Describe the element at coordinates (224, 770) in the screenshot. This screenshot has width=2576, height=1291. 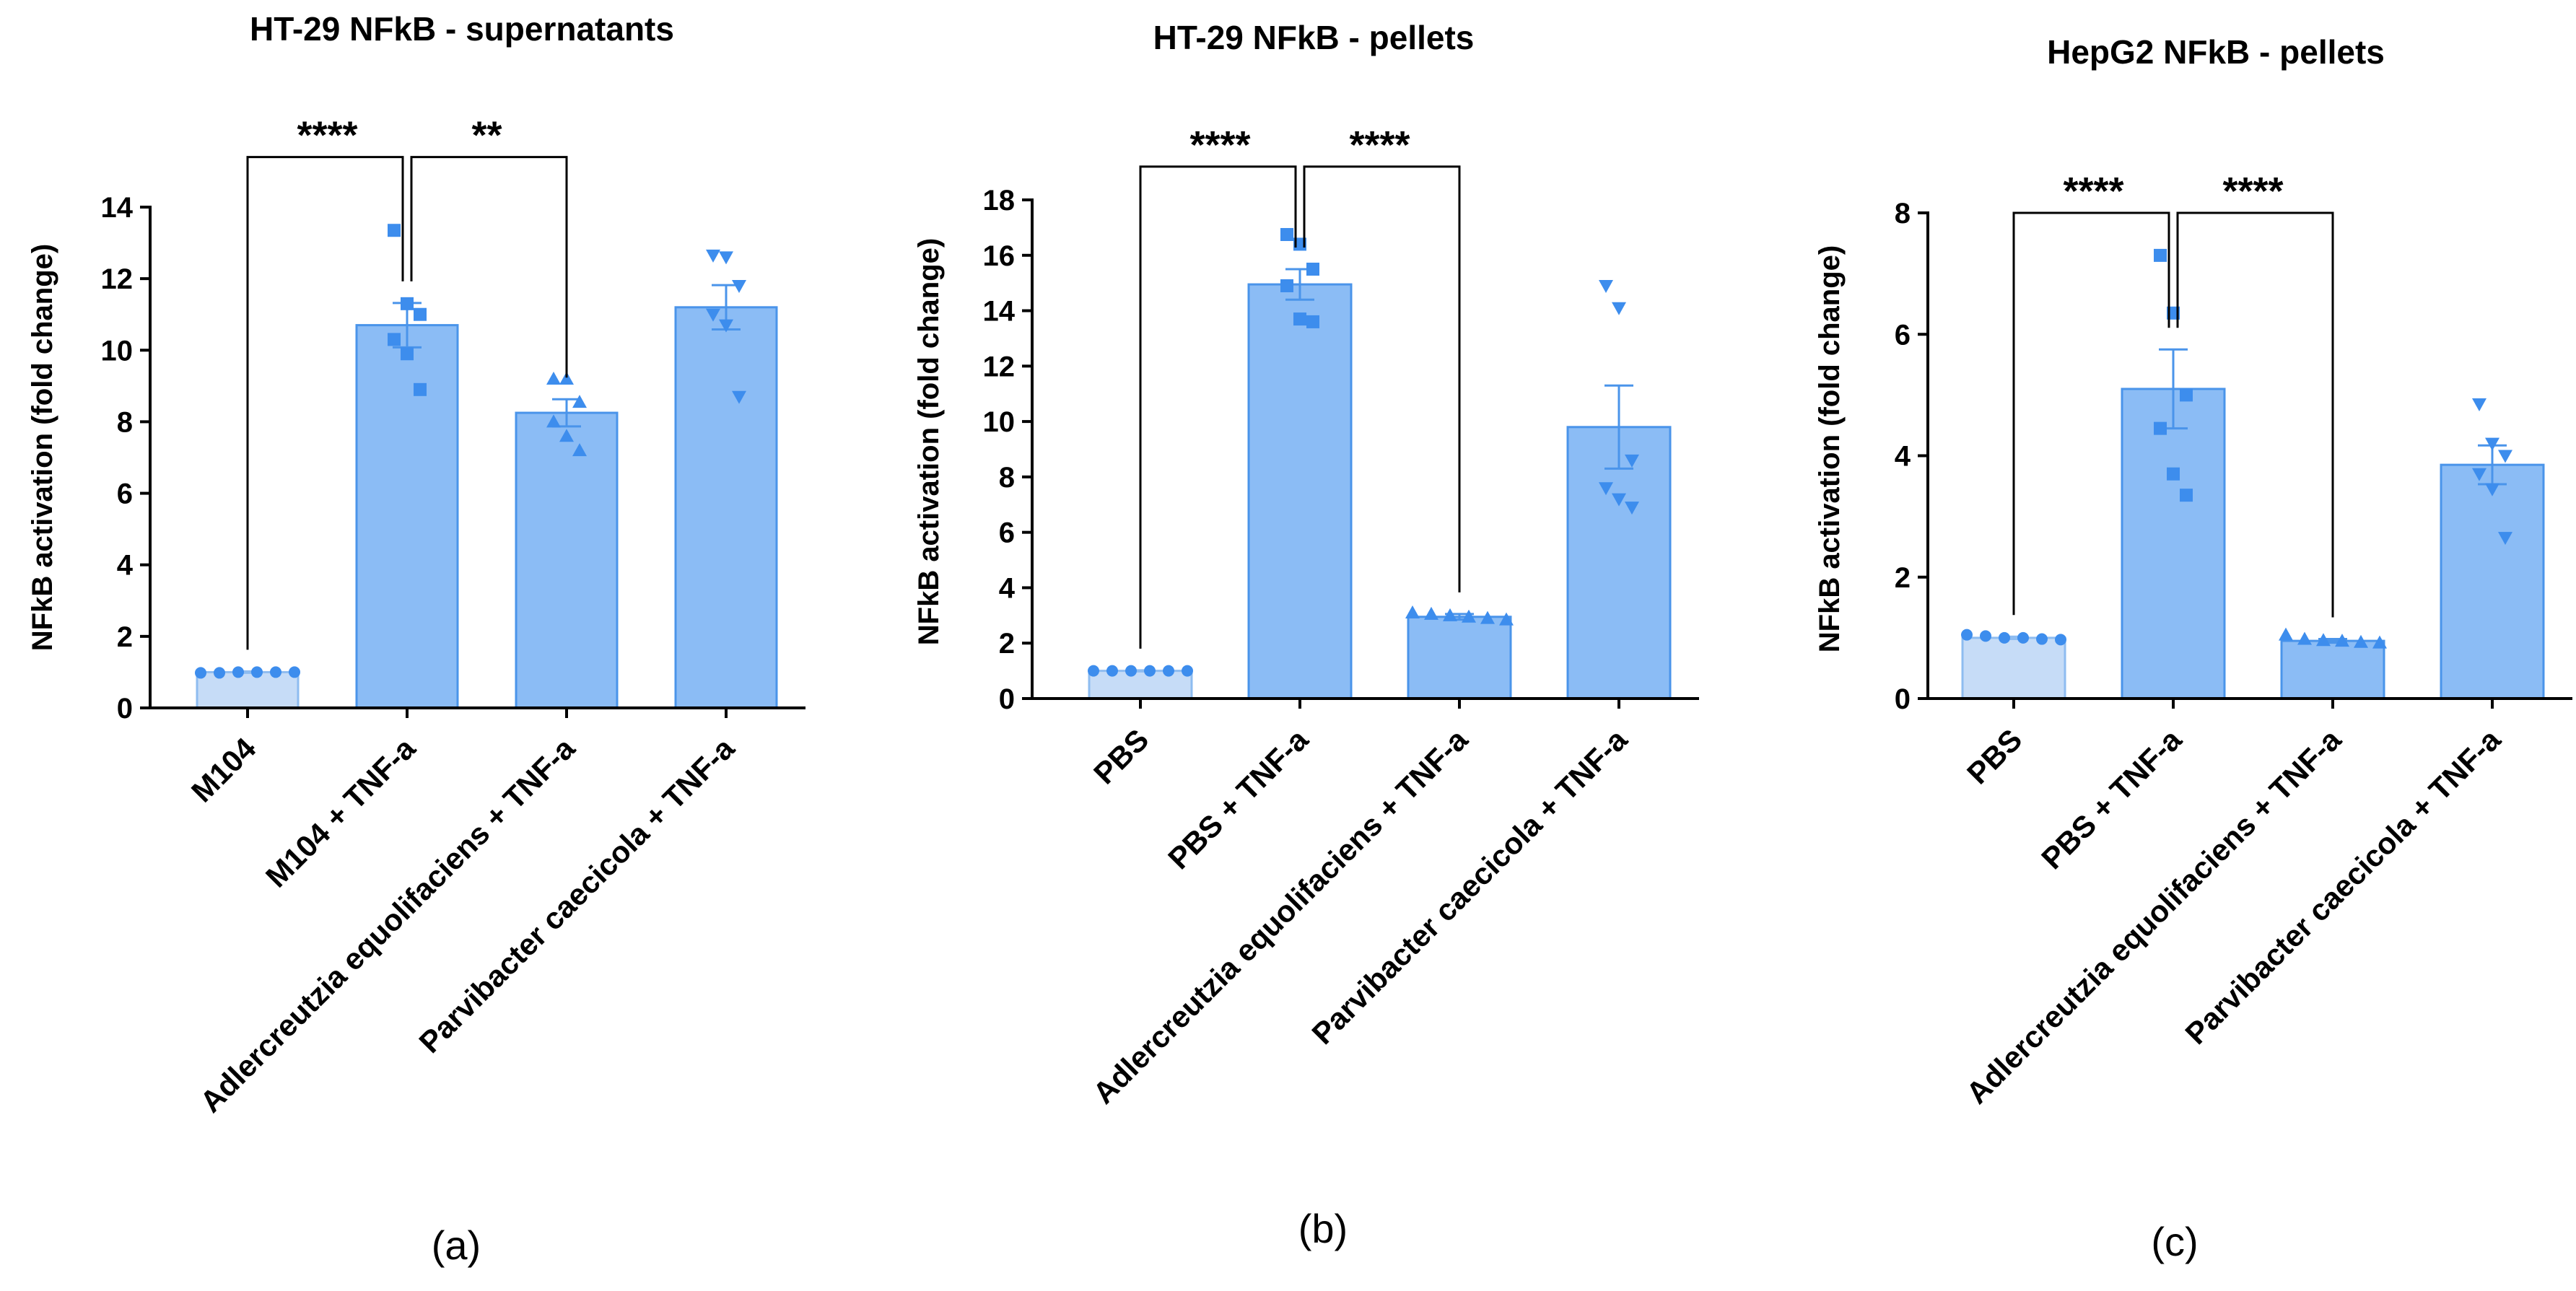
I see `category-label: M104` at that location.